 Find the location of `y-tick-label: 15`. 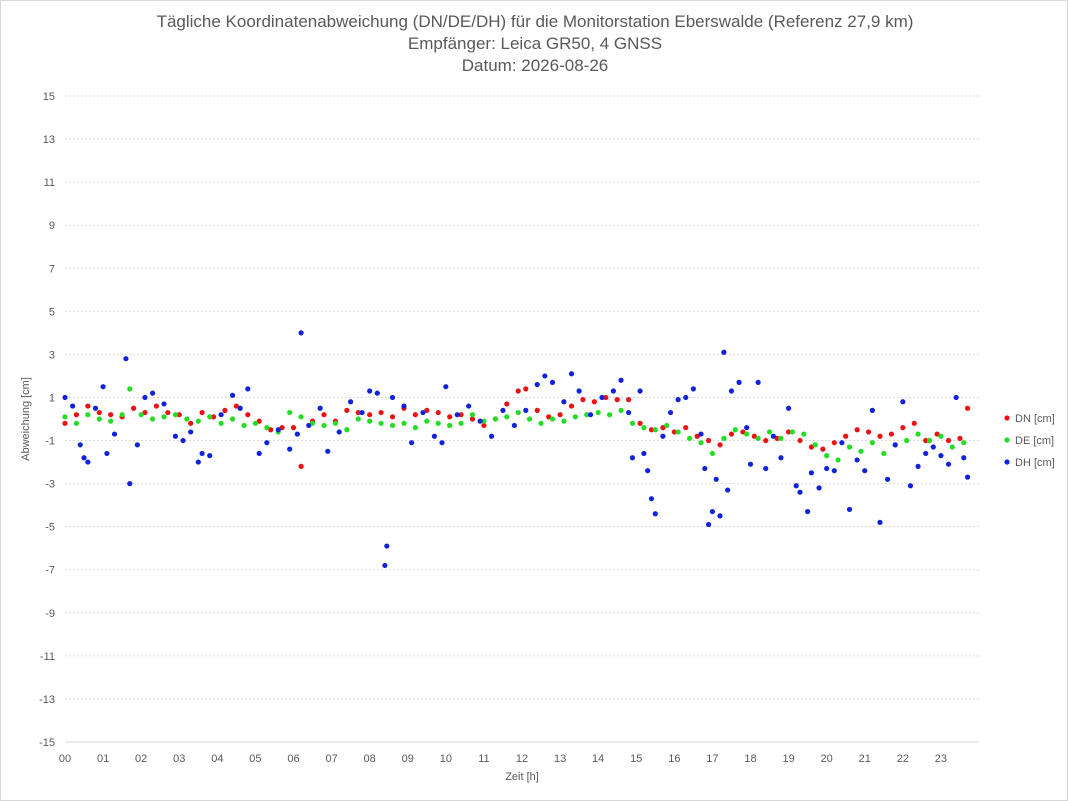

y-tick-label: 15 is located at coordinates (49, 97).